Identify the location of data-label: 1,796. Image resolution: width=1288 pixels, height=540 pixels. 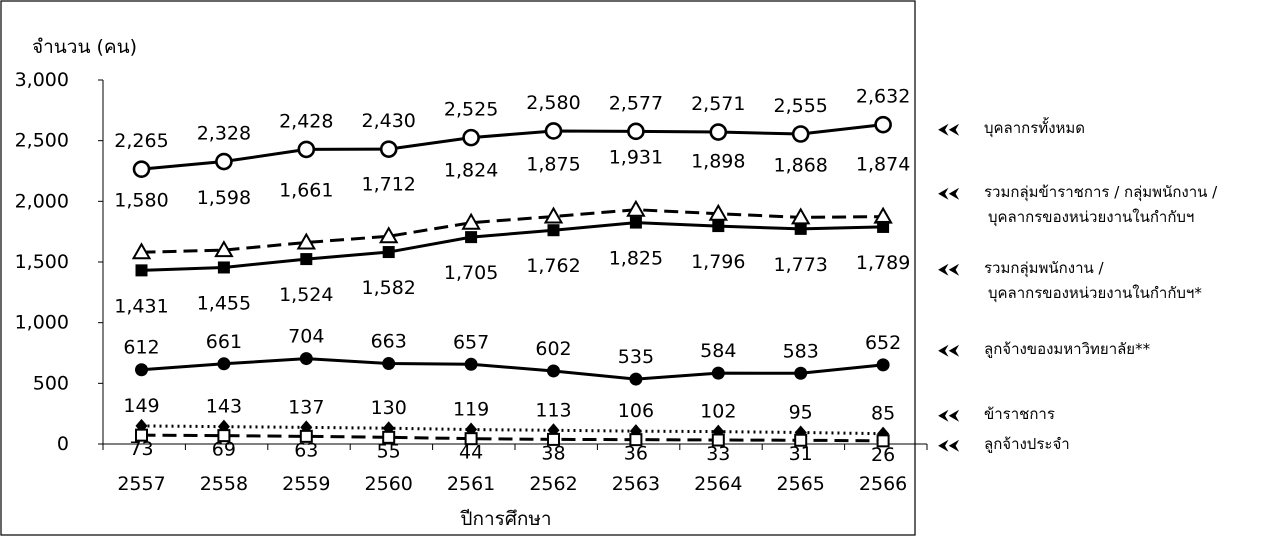
(718, 262).